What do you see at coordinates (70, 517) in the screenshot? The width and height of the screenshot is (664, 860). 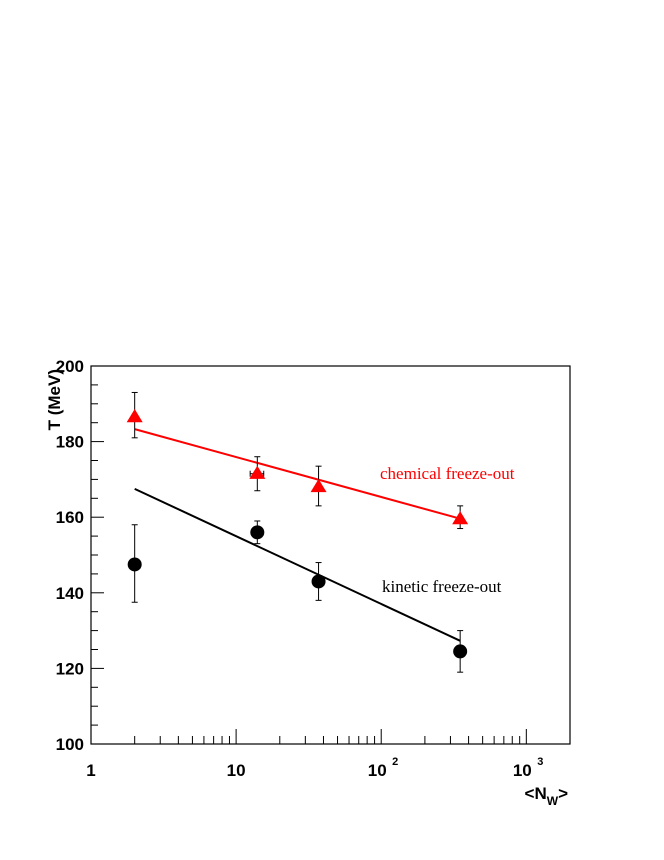 I see `y-tick-label: 160` at bounding box center [70, 517].